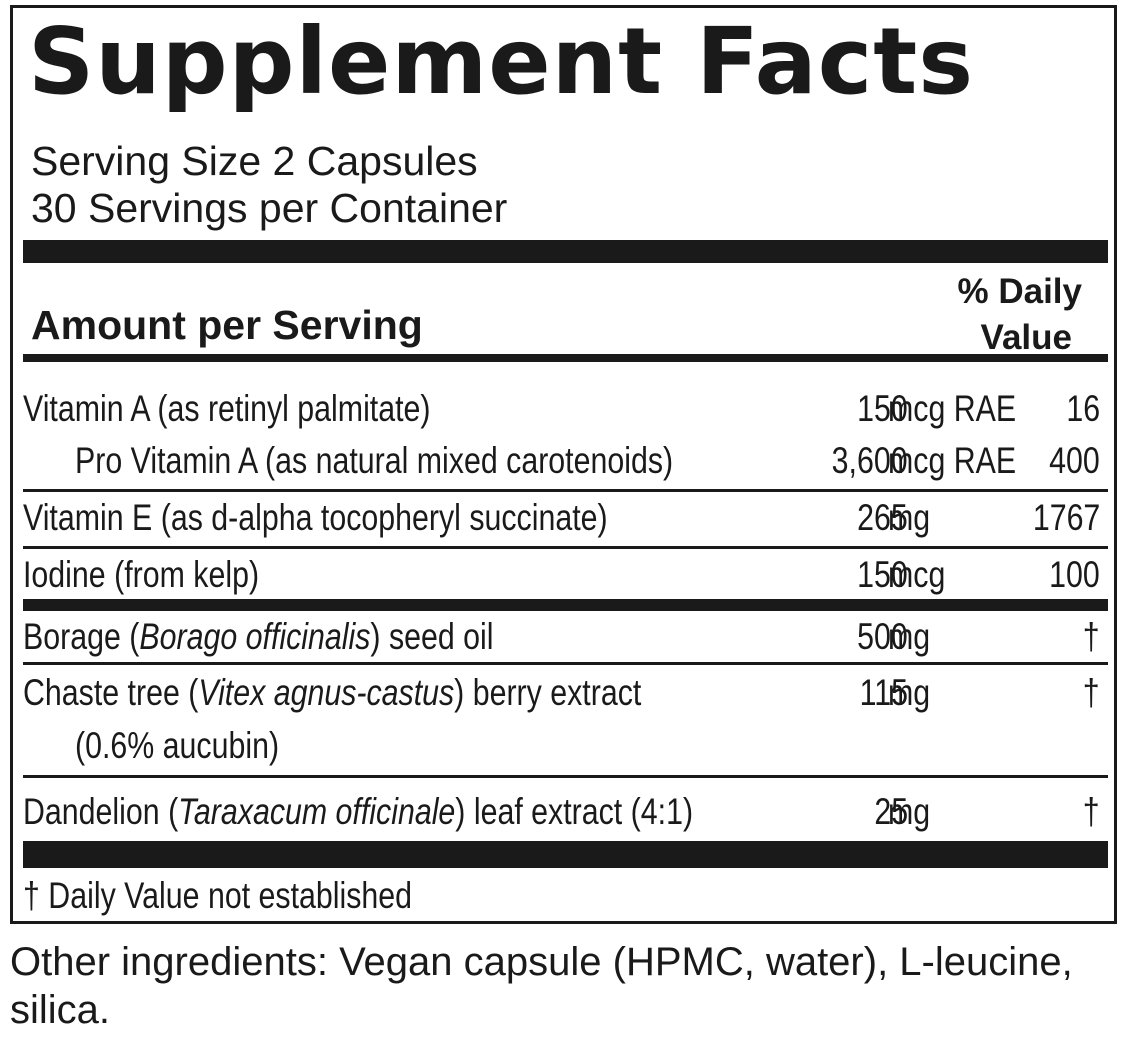 The height and width of the screenshot is (1042, 1126). I want to click on nutrient-amount: 3,600, so click(870, 460).